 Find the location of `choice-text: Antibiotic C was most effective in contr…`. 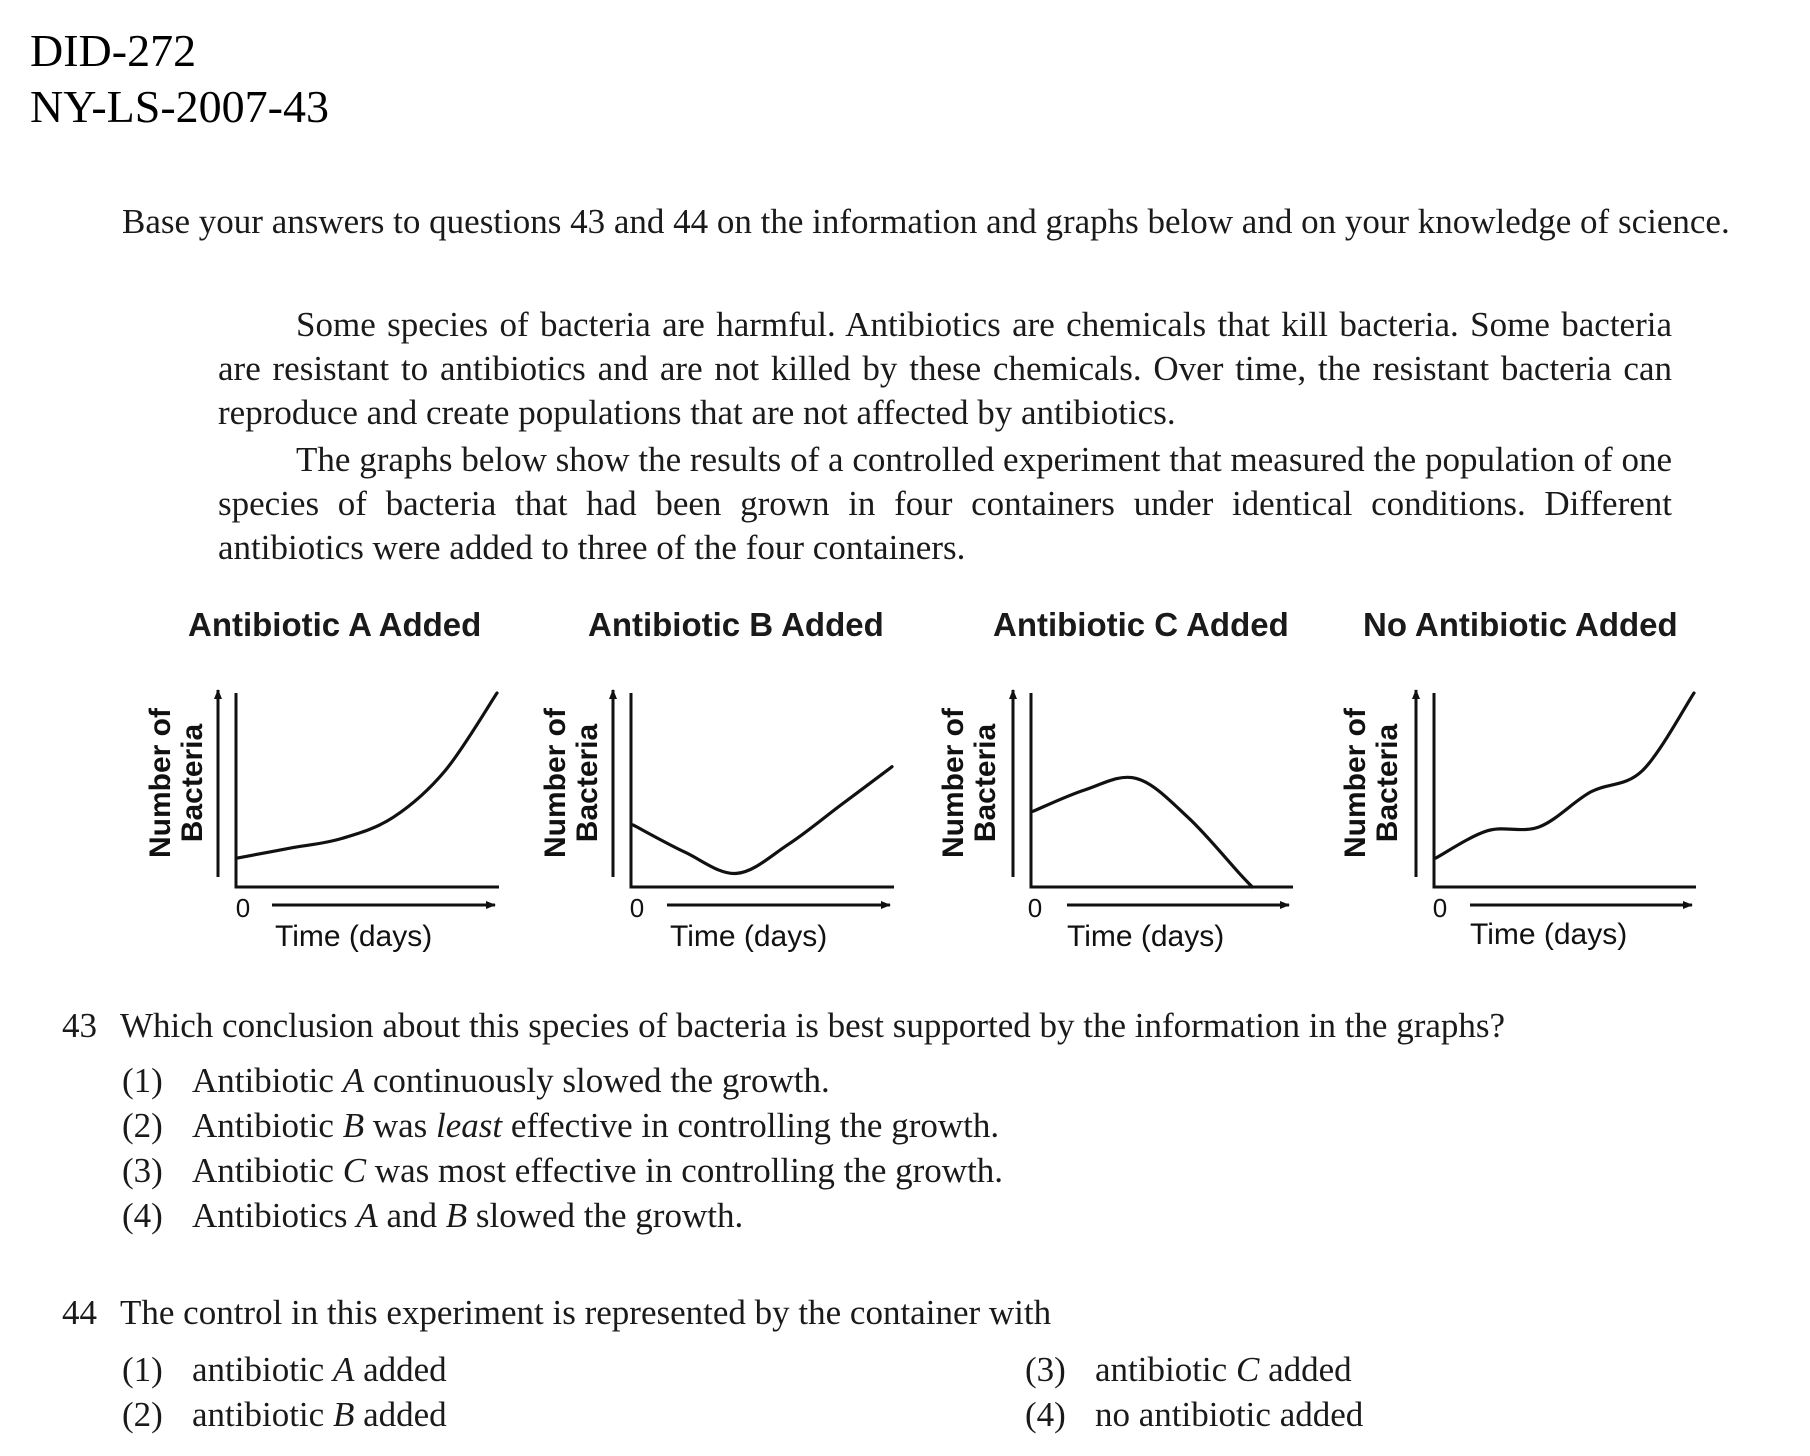

choice-text: Antibiotic C was most effective in contr… is located at coordinates (598, 1170).